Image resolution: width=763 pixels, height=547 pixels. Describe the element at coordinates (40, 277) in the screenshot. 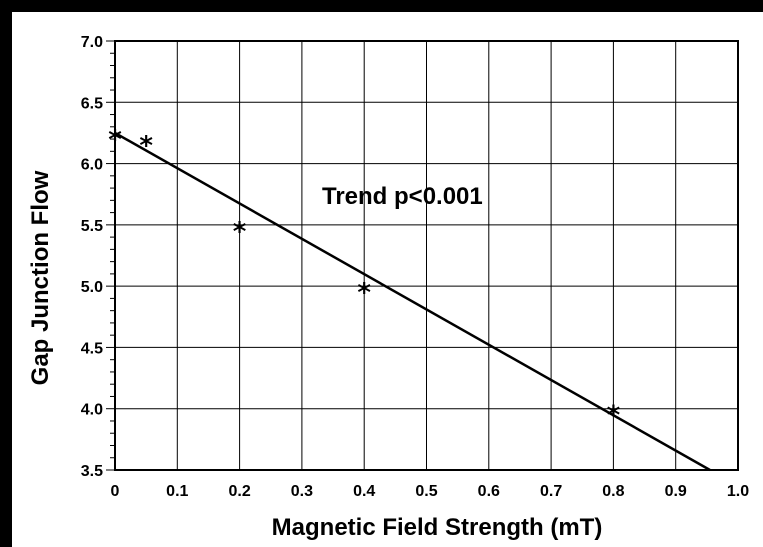

I see `y-axis-title: Gap Junction Flow` at that location.